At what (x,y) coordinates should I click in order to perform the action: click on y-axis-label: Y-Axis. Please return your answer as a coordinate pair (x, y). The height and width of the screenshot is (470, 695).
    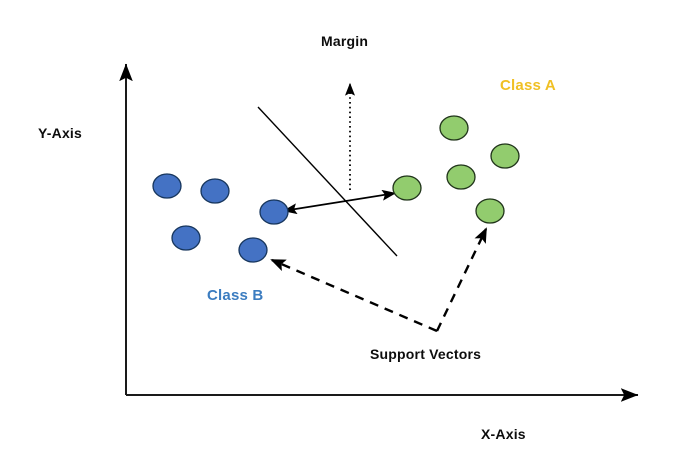
    Looking at the image, I should click on (60, 133).